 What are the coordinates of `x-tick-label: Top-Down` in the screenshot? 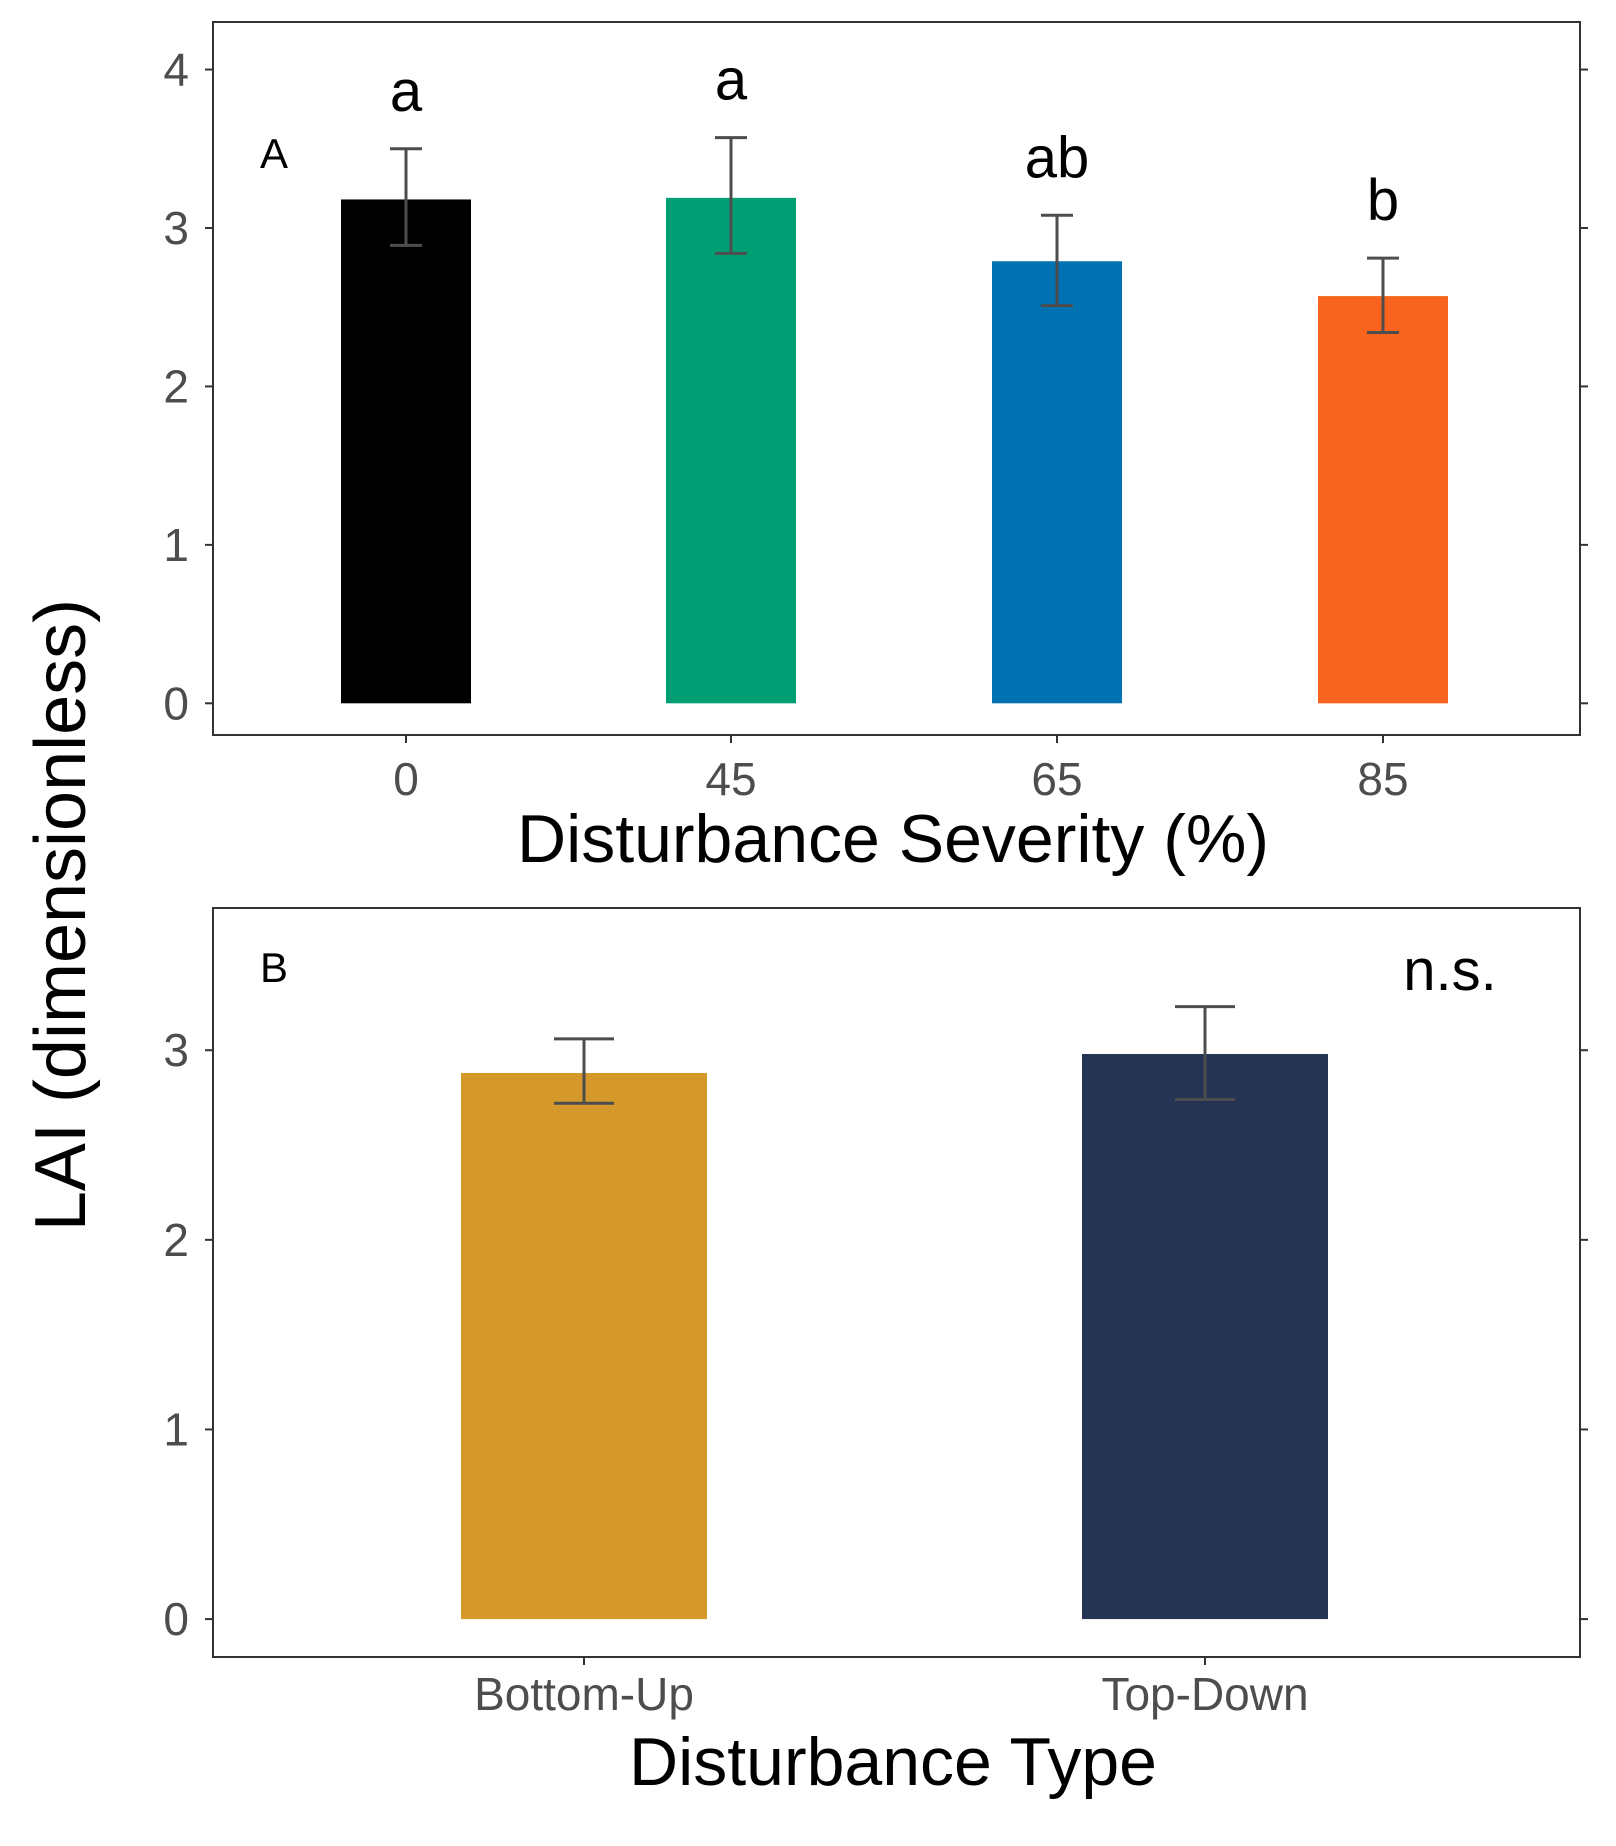 It's located at (1204, 1694).